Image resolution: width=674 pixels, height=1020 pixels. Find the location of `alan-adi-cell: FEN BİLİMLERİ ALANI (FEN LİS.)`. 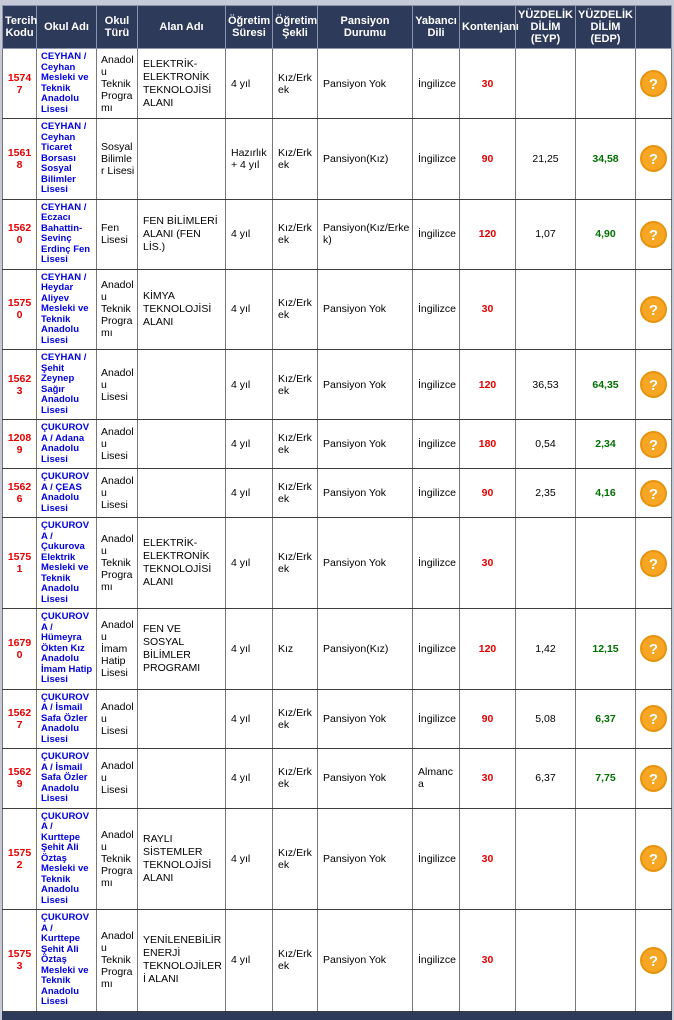

alan-adi-cell: FEN BİLİMLERİ ALANI (FEN LİS.) is located at coordinates (181, 234).